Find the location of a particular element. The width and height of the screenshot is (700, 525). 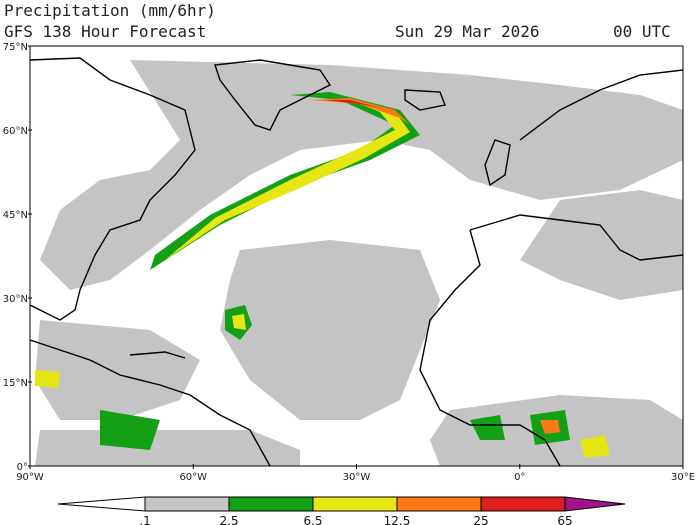

lat-label: 0° is located at coordinates (22, 467).